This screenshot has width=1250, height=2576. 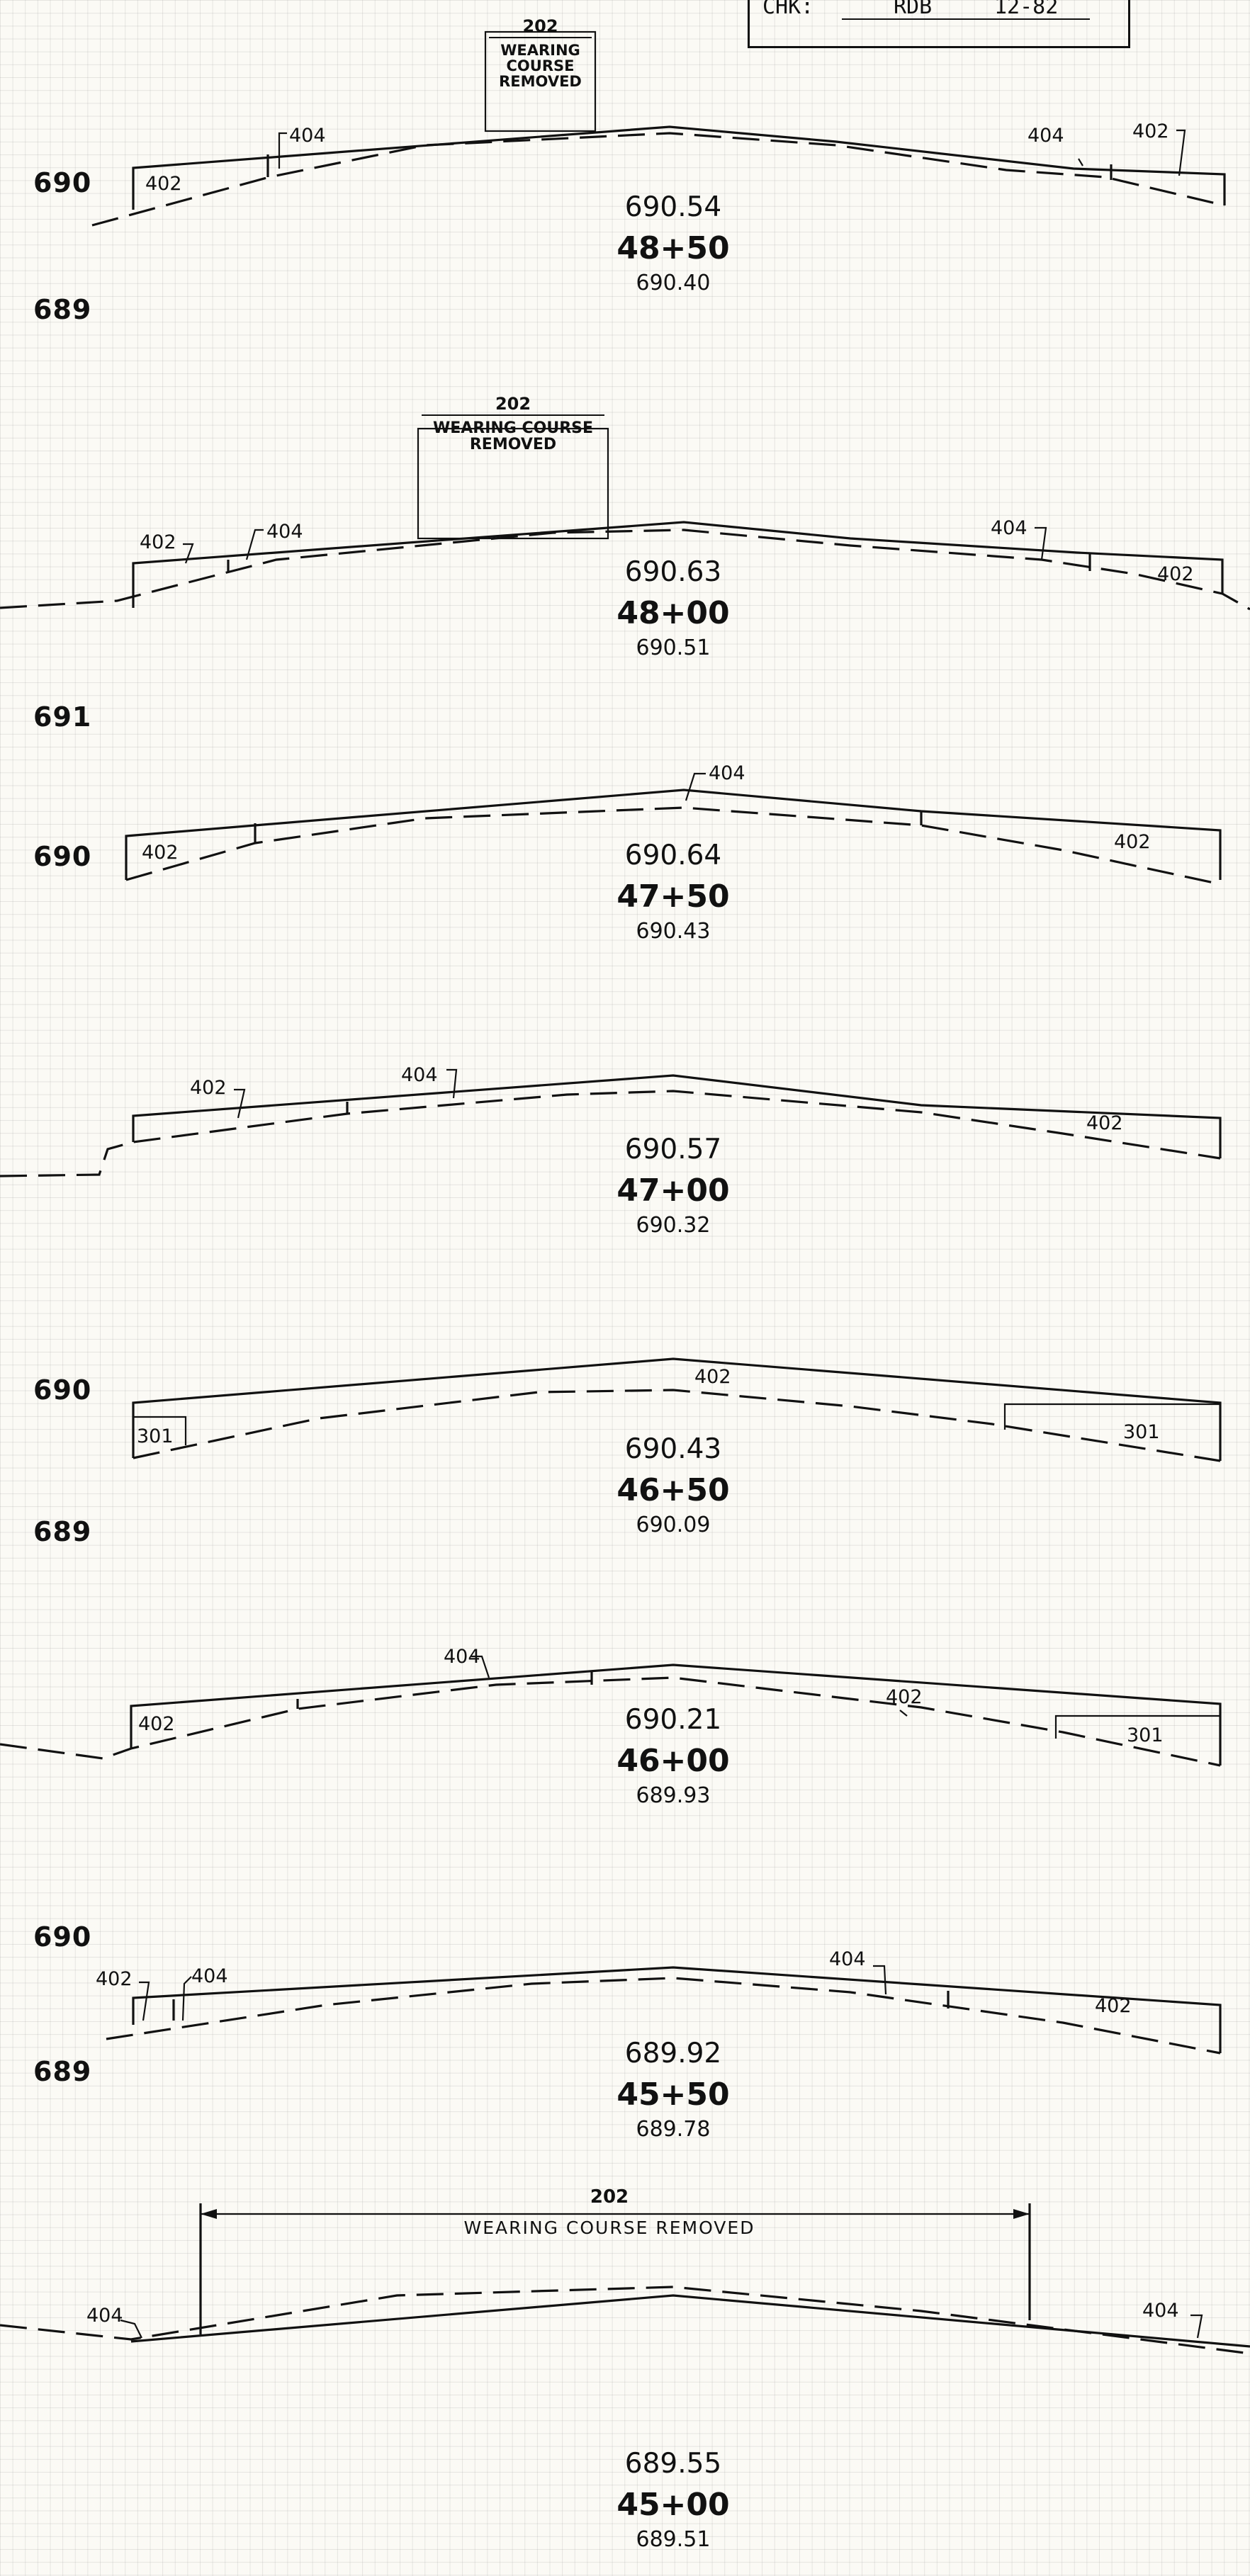 I want to click on station-label: 689.55 45+00 689.51, so click(x=673, y=2500).